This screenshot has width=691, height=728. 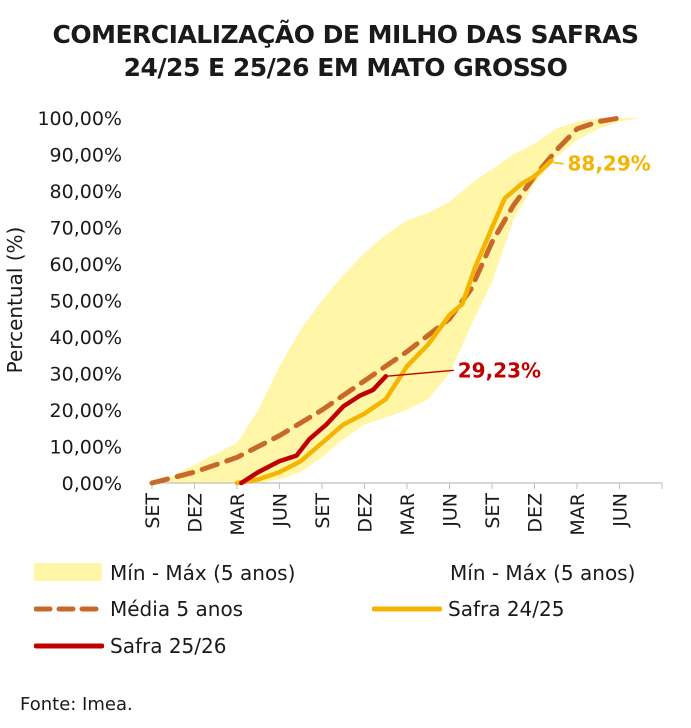 What do you see at coordinates (15, 300) in the screenshot?
I see `y-axis-label: Percentual (%)` at bounding box center [15, 300].